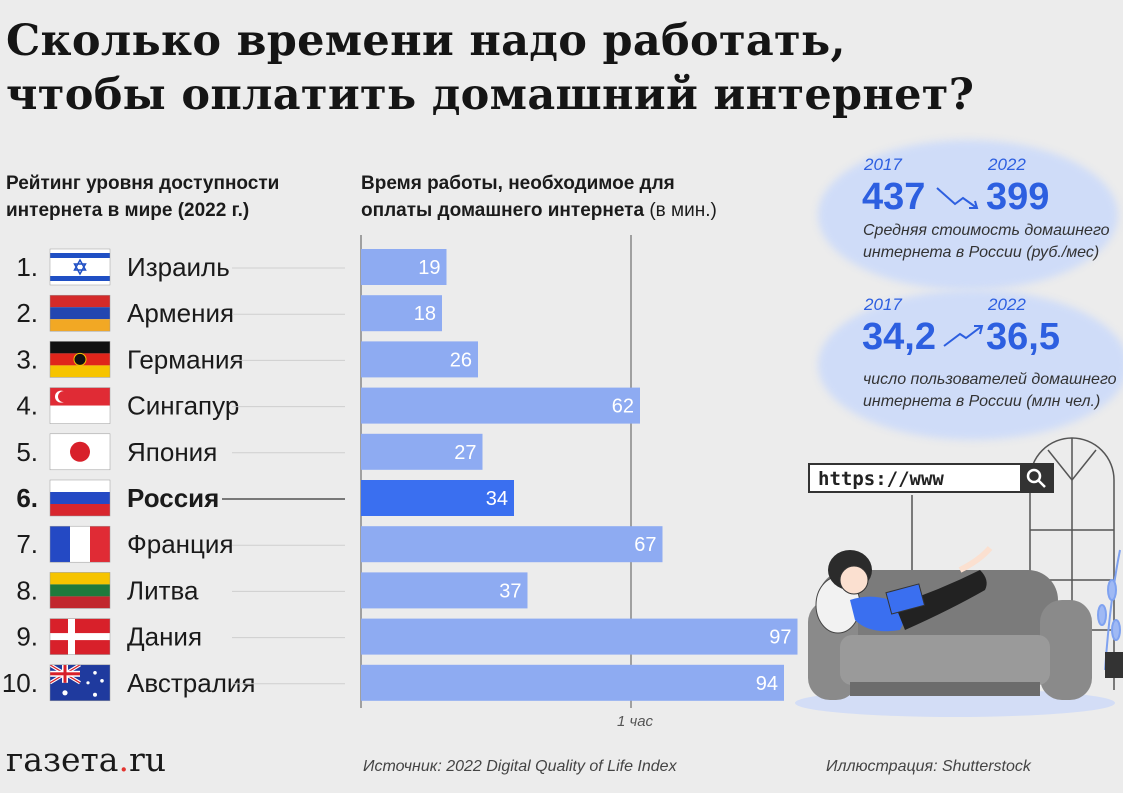 The height and width of the screenshot is (793, 1123). I want to click on country-label: Дания, so click(164, 637).